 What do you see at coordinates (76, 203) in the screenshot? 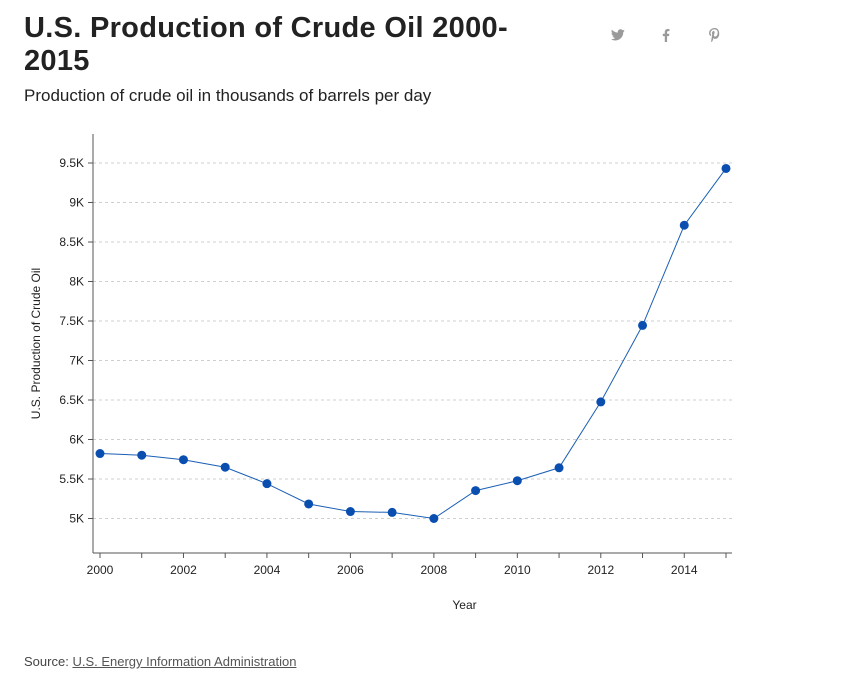
I see `y-tick-label: 9K` at bounding box center [76, 203].